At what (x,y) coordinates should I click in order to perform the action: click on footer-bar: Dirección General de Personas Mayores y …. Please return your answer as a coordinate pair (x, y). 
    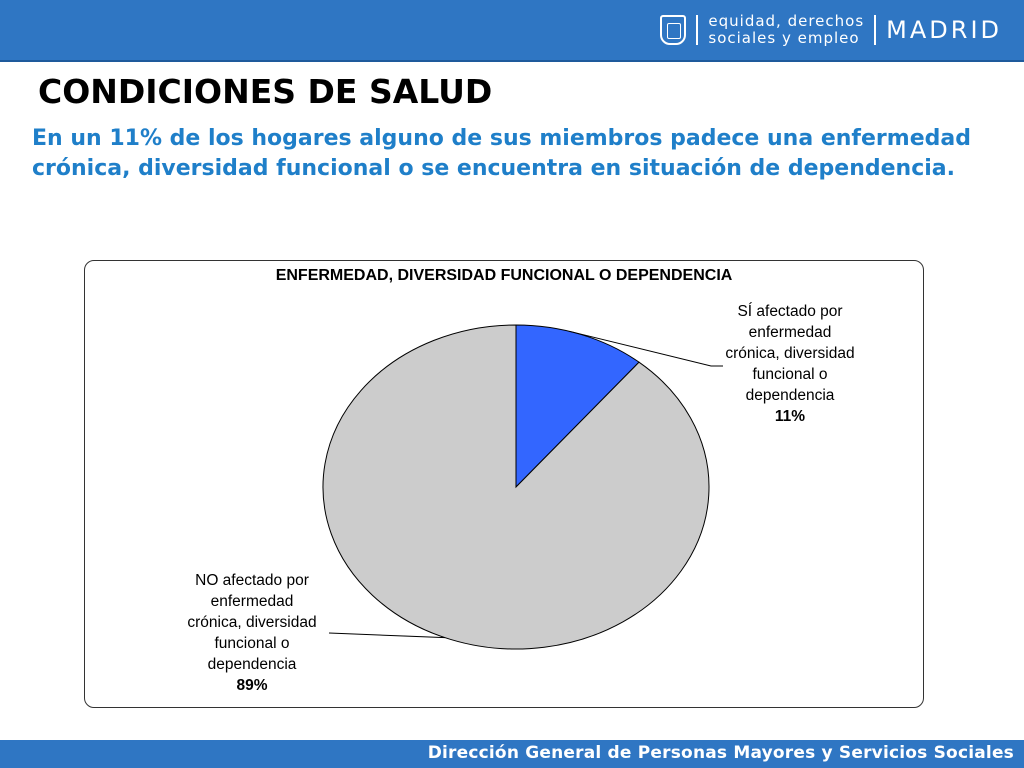
    Looking at the image, I should click on (512, 754).